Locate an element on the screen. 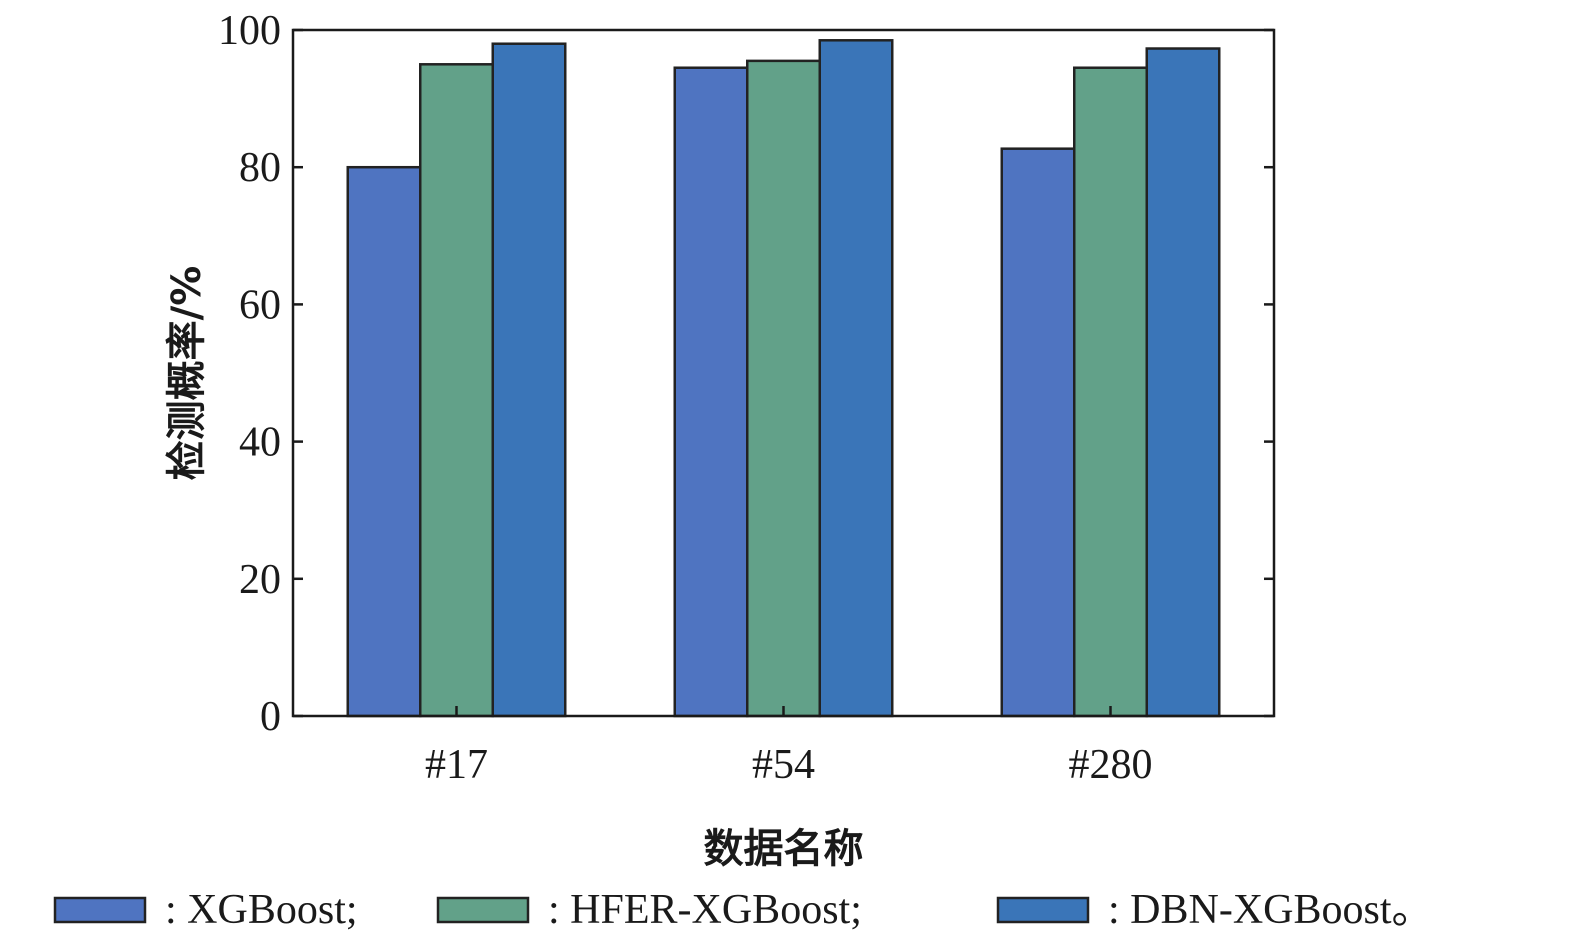 The width and height of the screenshot is (1575, 944). x-tick-label: #17 is located at coordinates (456, 765).